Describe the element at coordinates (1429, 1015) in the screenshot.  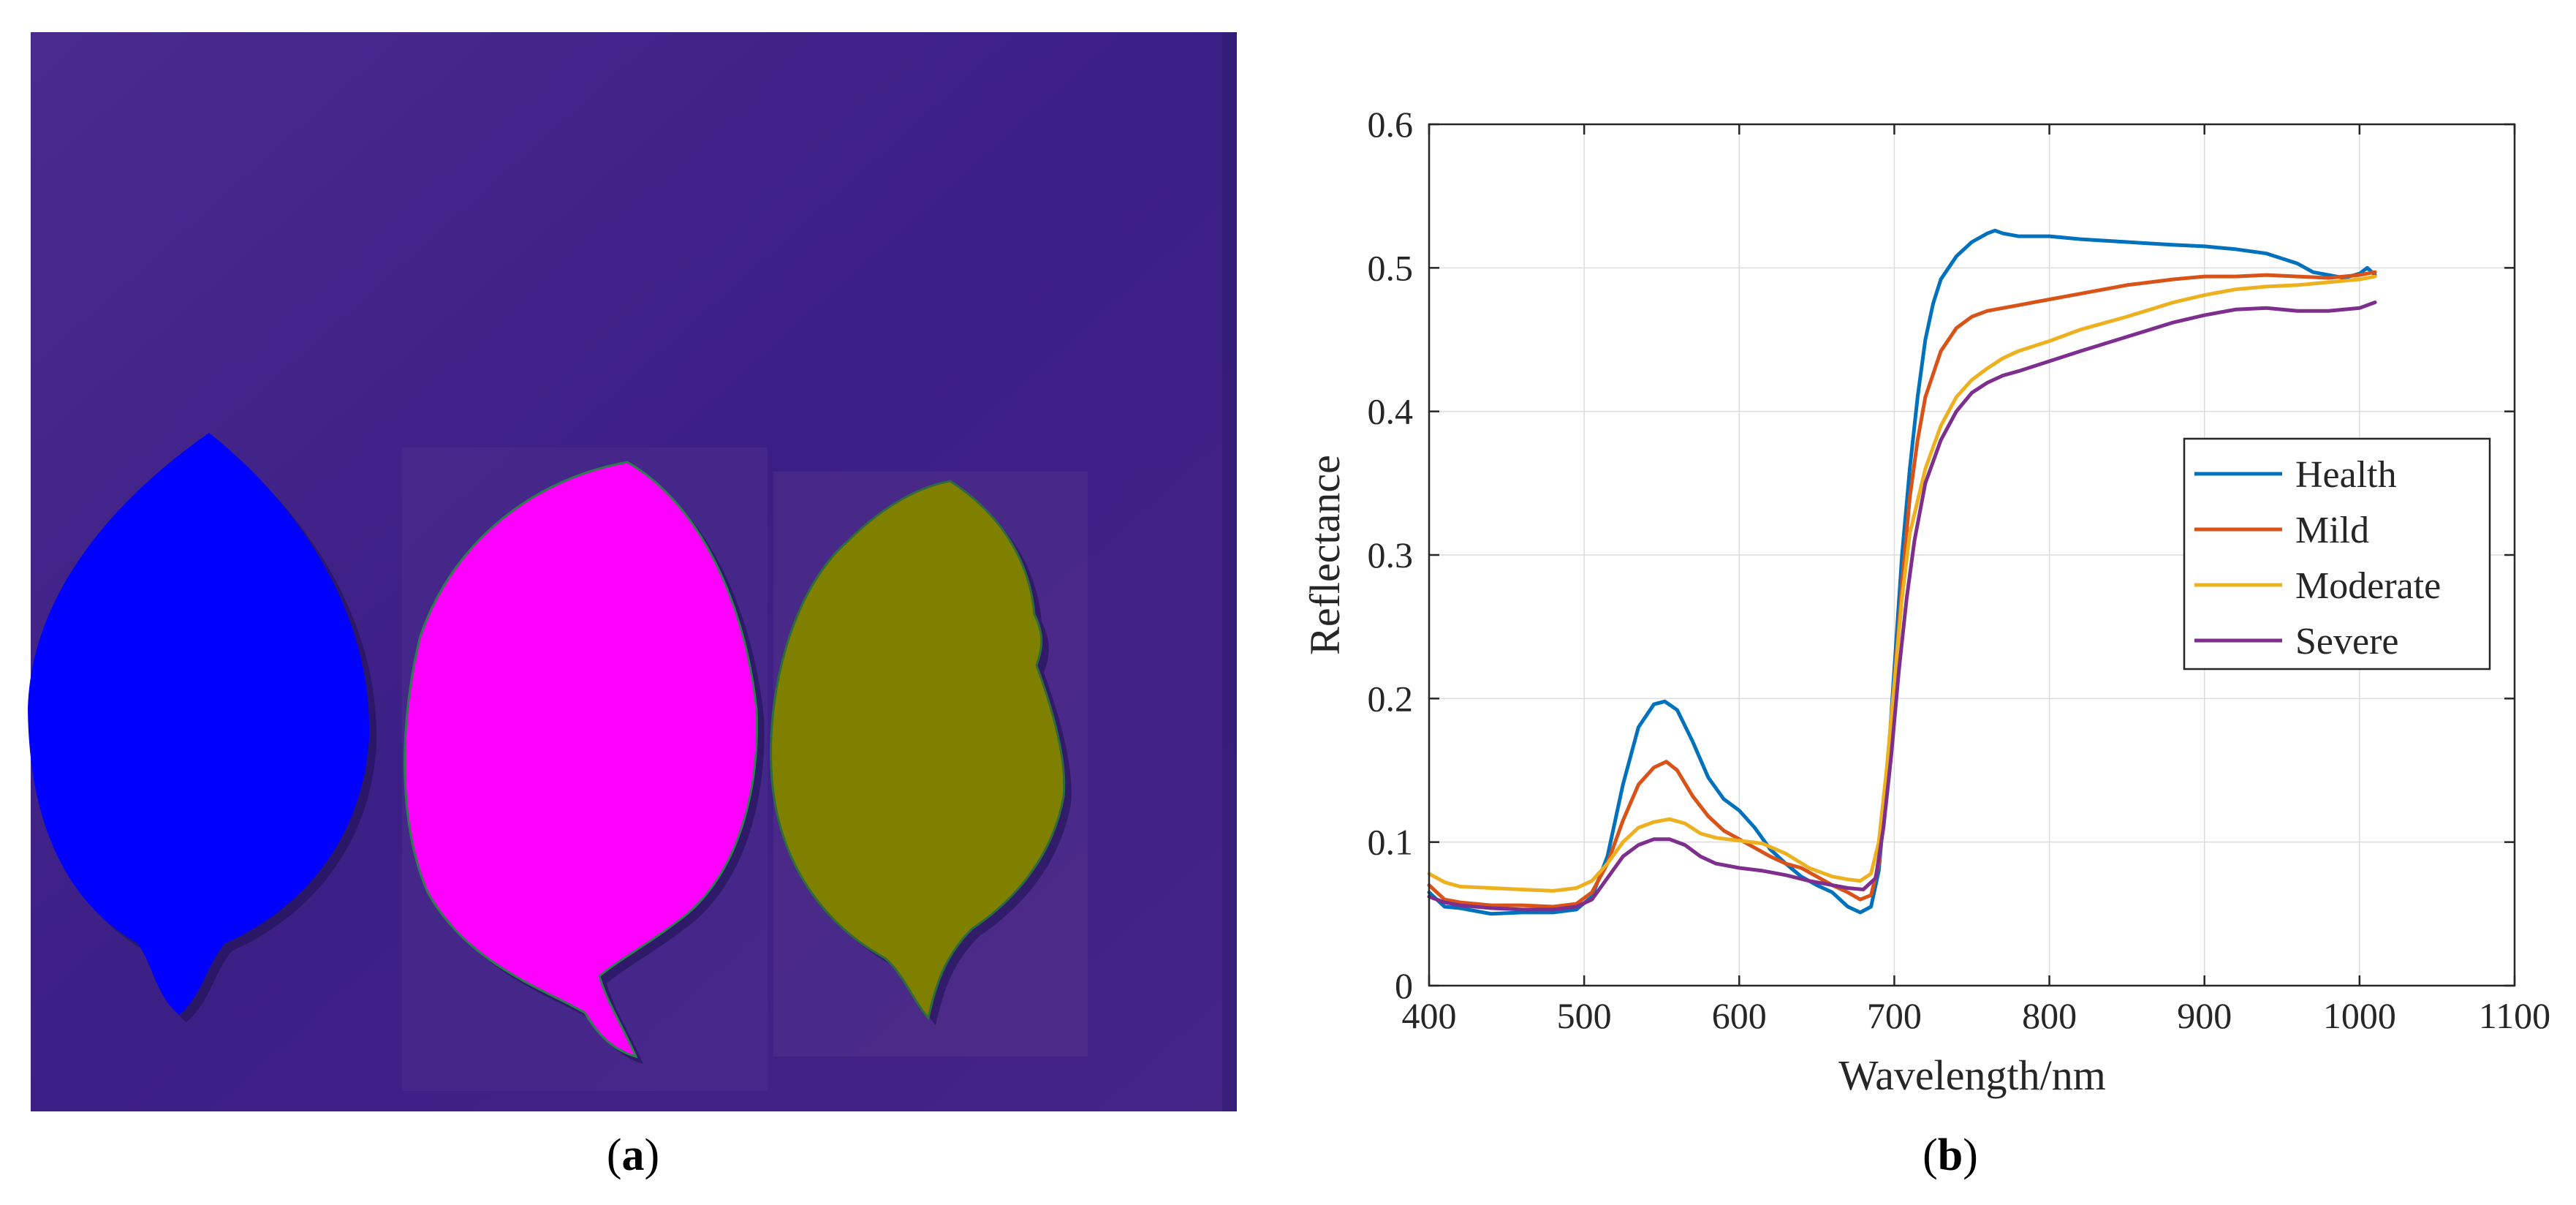
I see `x-tick-label: 400` at that location.